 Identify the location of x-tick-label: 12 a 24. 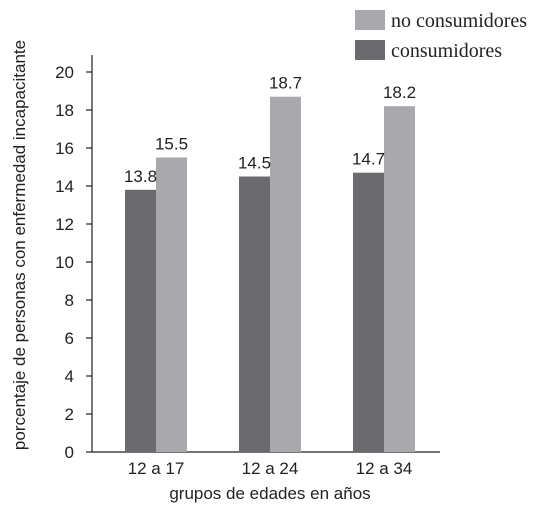
(270, 468).